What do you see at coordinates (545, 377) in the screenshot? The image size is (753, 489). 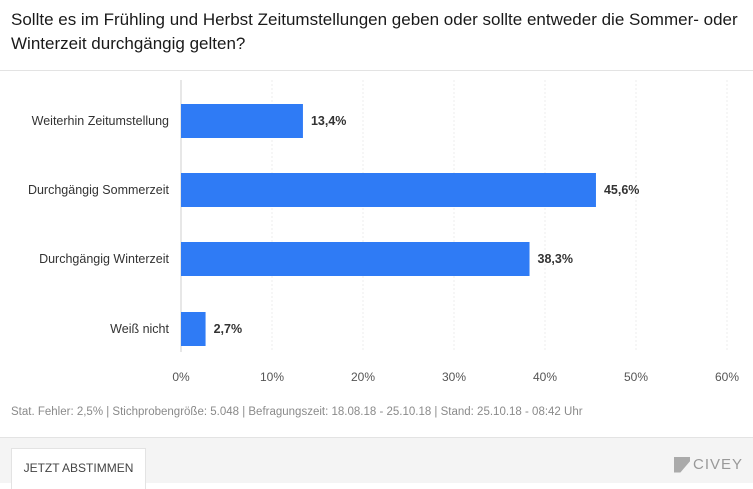 I see `x-tick-label: 40%` at bounding box center [545, 377].